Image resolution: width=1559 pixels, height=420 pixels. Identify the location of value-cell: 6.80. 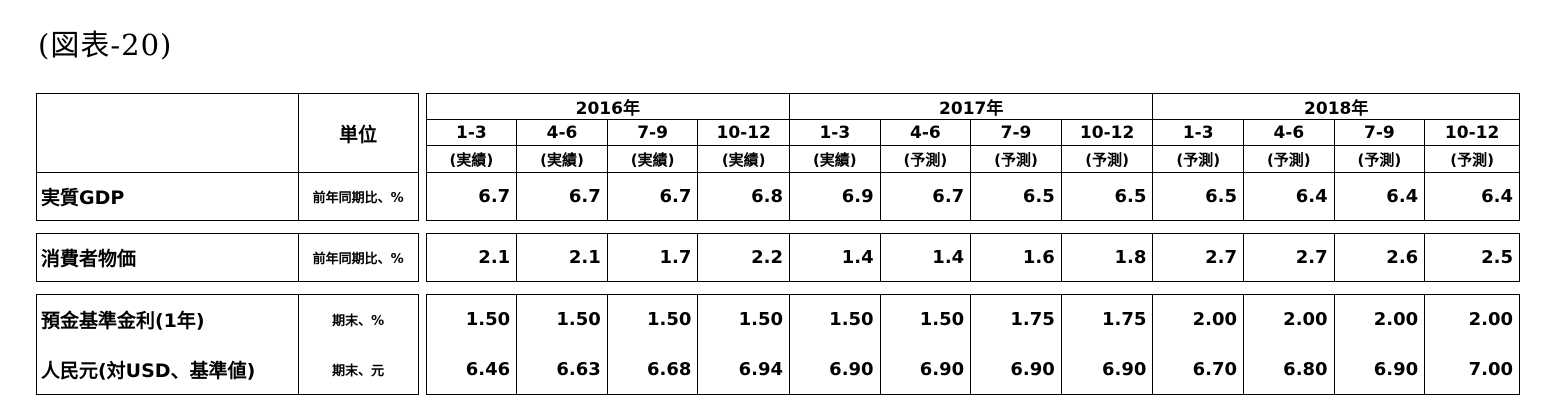
(1289, 369).